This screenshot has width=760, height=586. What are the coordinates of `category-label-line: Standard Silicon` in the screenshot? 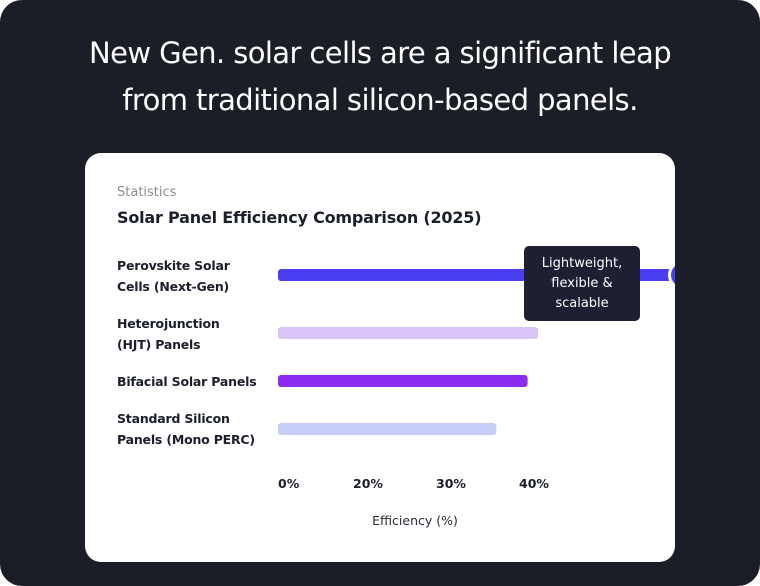 It's located at (173, 418).